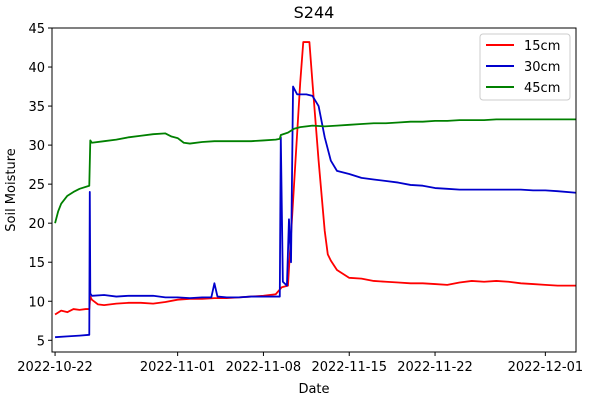  What do you see at coordinates (55, 367) in the screenshot?
I see `x-tick-label: 2022-10-22` at bounding box center [55, 367].